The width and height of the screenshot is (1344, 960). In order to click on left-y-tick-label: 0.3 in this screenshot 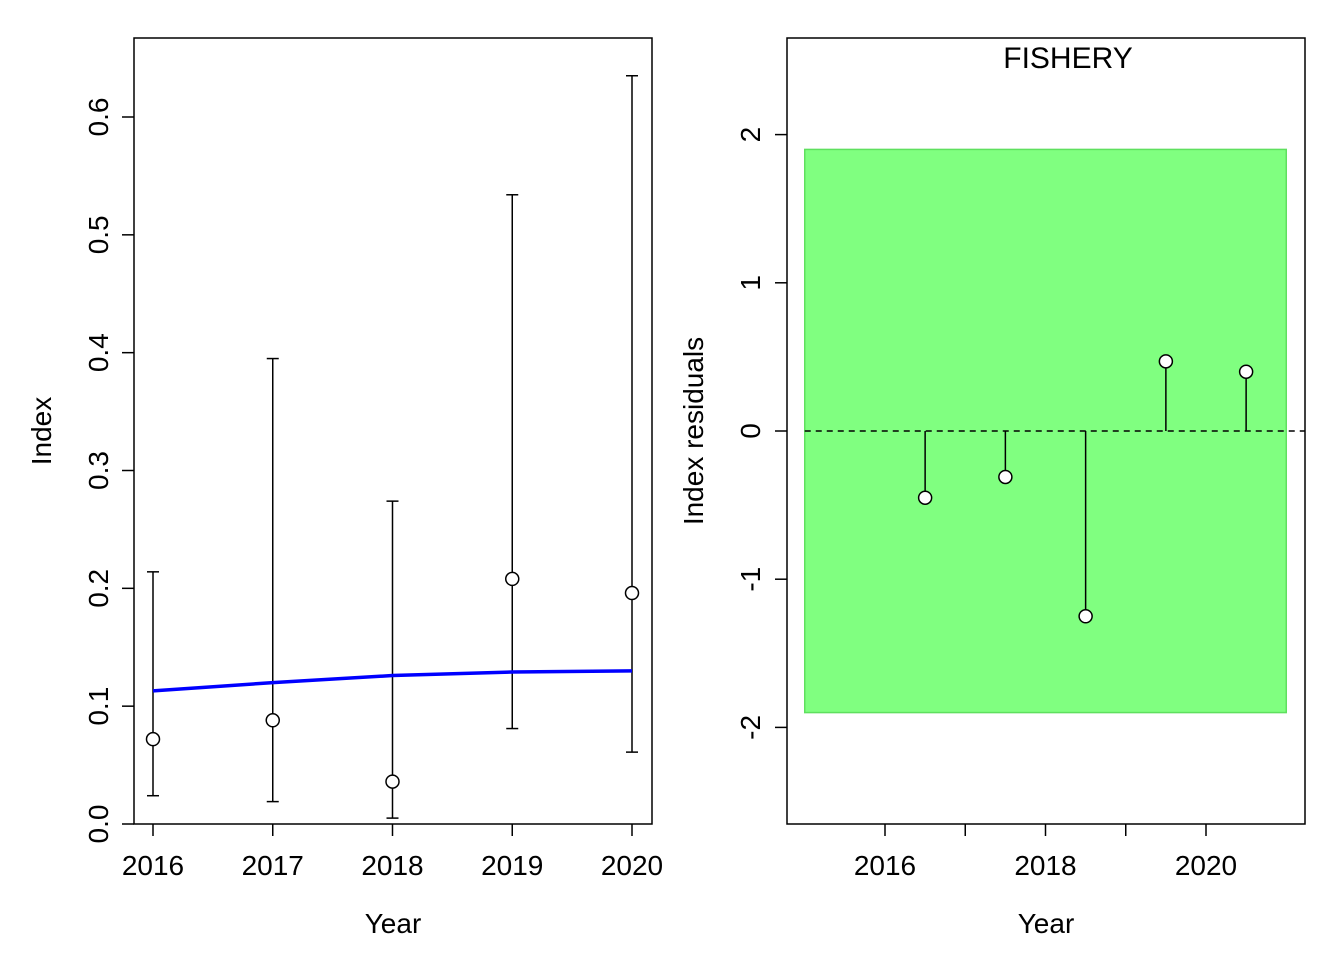, I will do `click(98, 470)`.